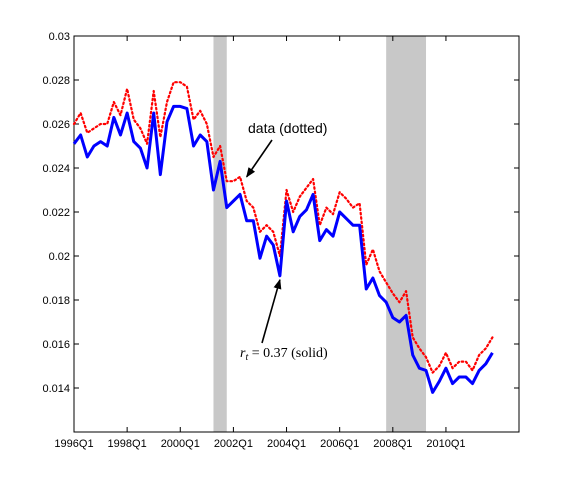 This screenshot has height=486, width=573. Describe the element at coordinates (73, 444) in the screenshot. I see `x-tick-label: 1996Q1` at that location.